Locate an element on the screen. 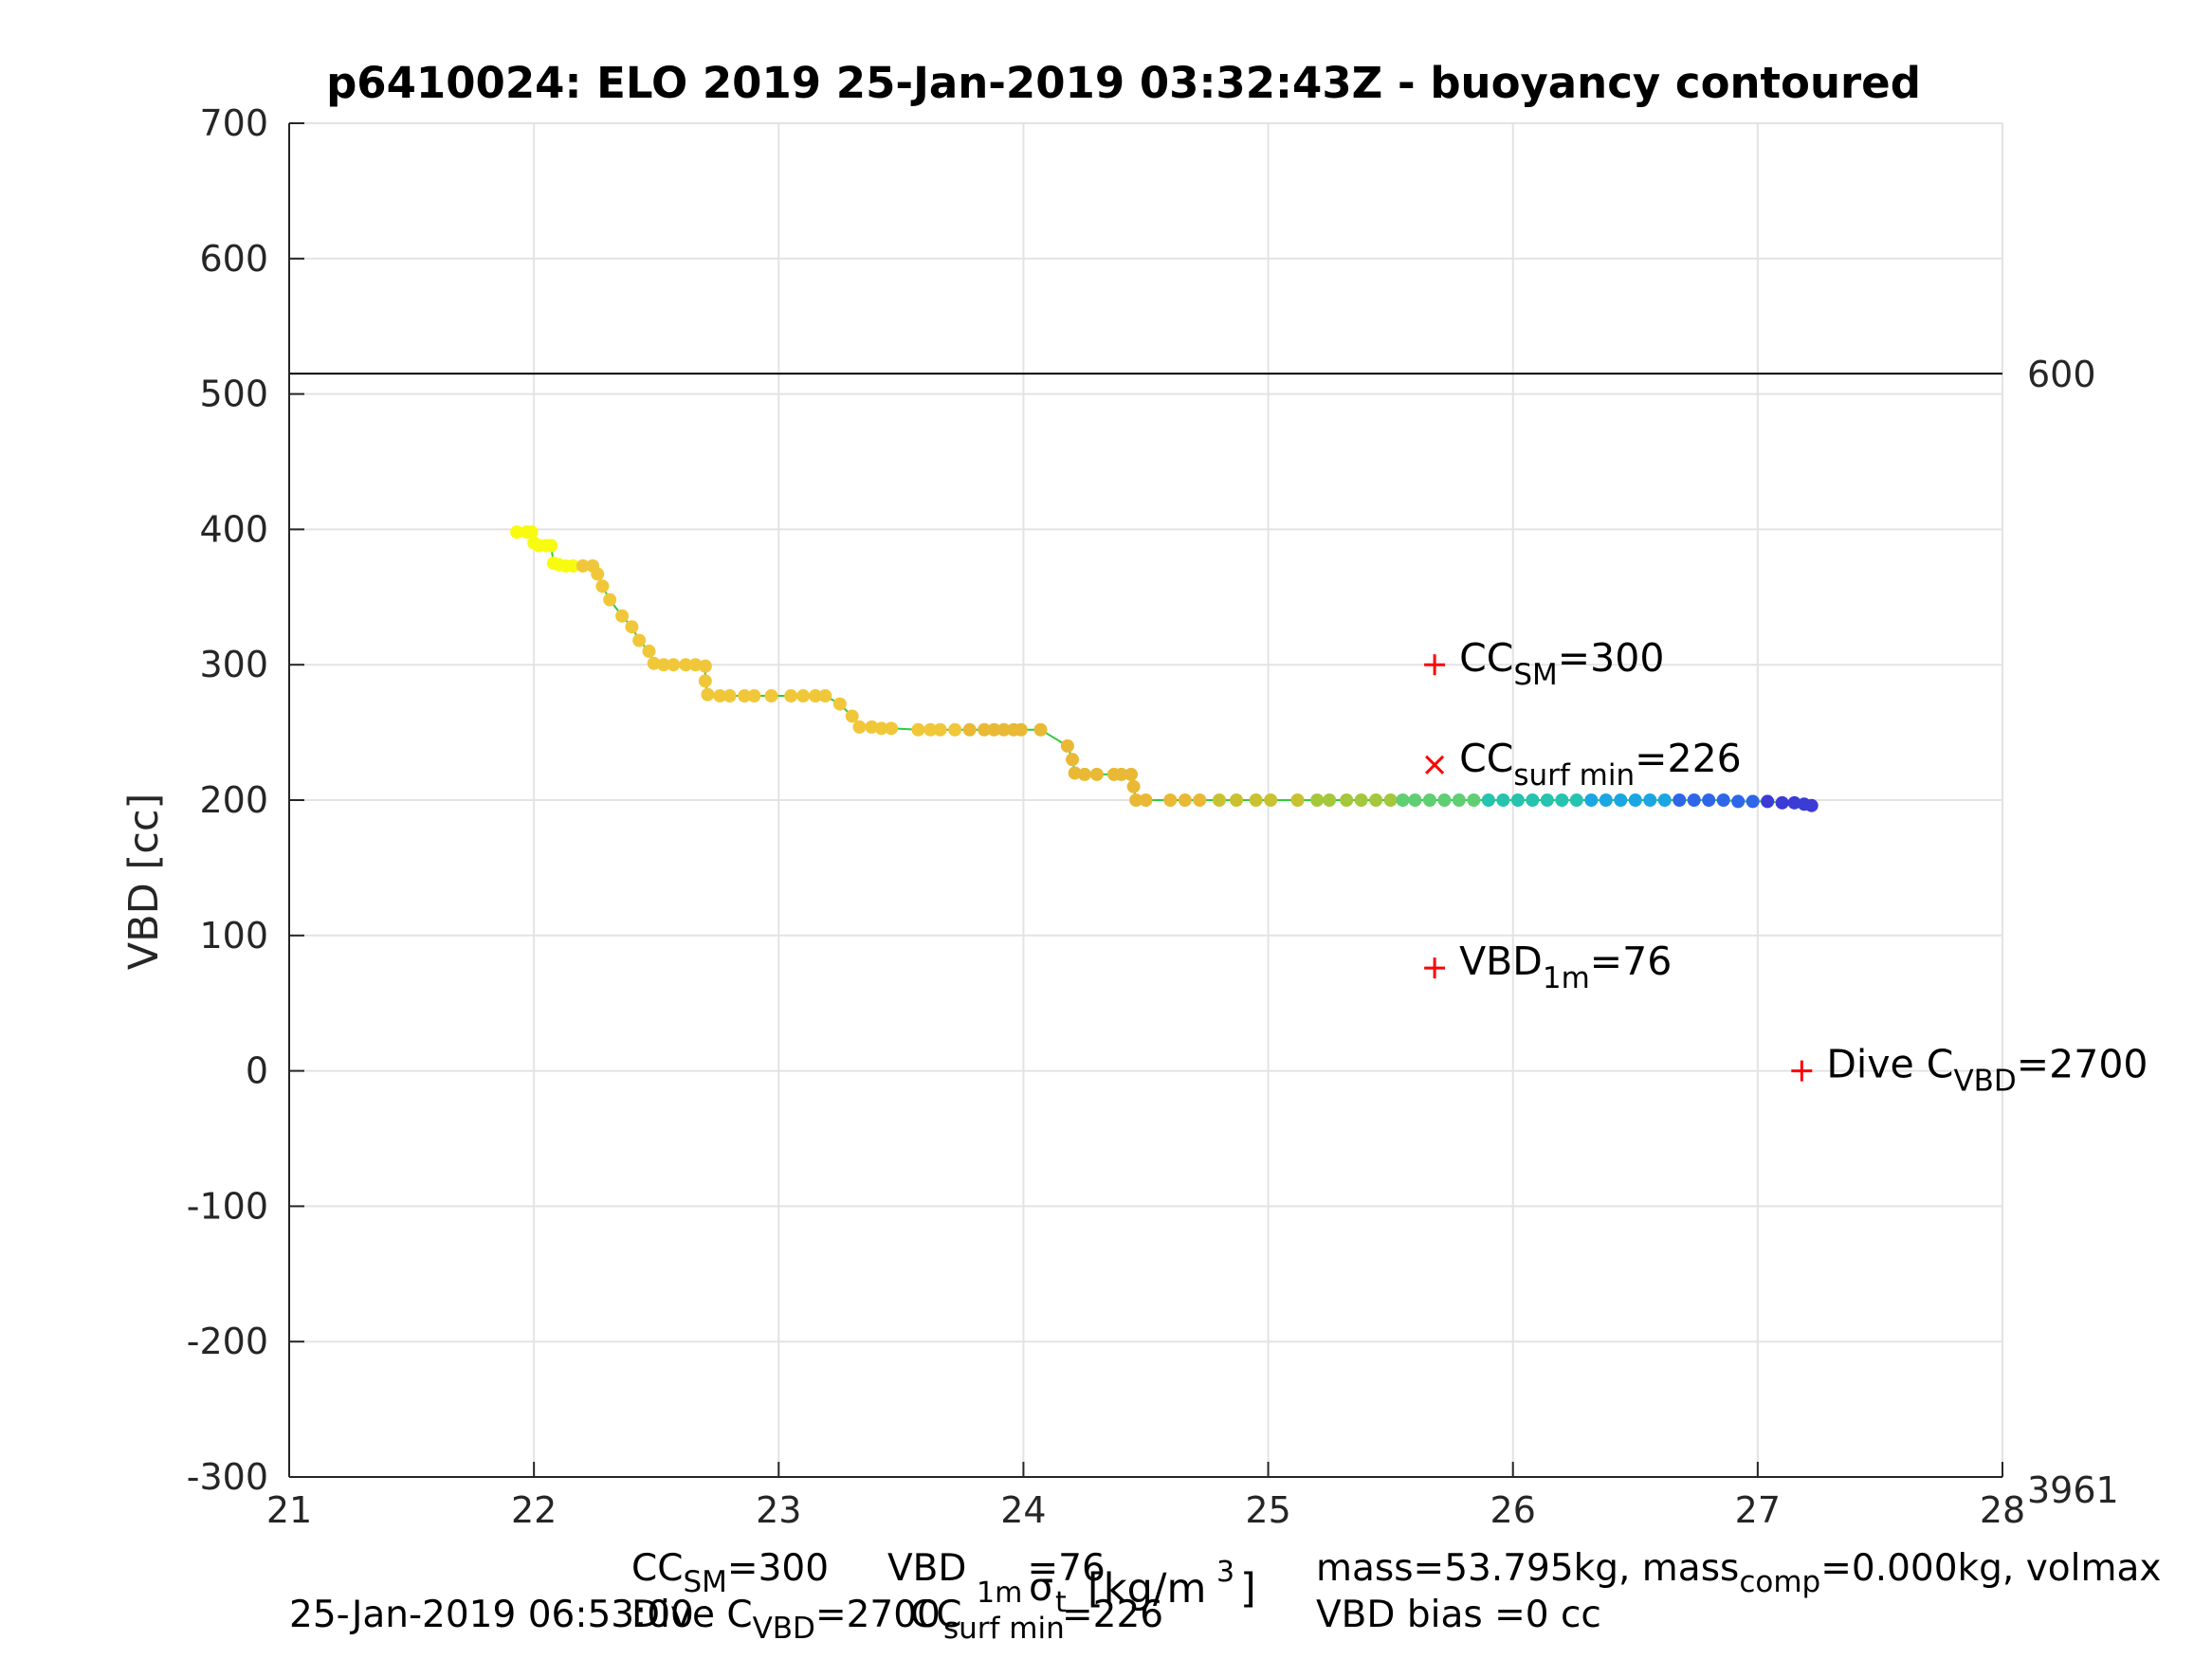 This screenshot has height=1659, width=2212. annotation-label: CCSM=300 is located at coordinates (1561, 663).